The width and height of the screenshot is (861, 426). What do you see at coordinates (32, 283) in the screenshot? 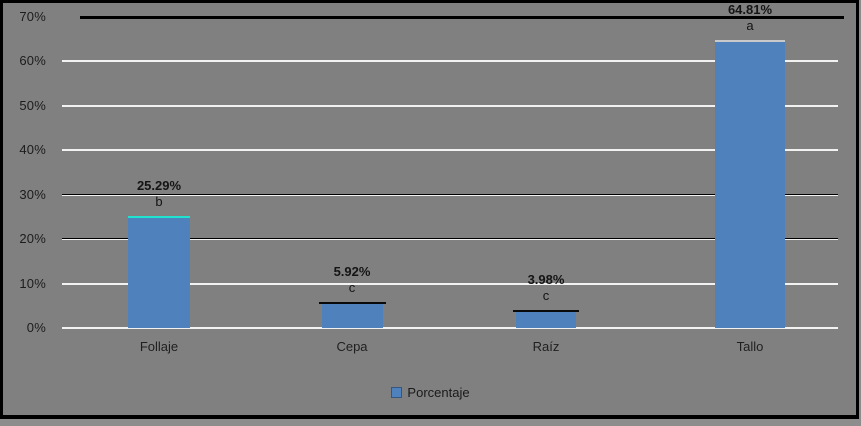
I see `y-tick-label-10%: 10%` at bounding box center [32, 283].